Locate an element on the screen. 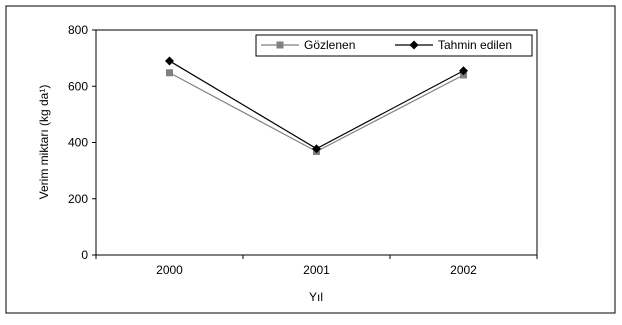  legend-label-tahmin-edilen: Tahmin edilen is located at coordinates (475, 45).